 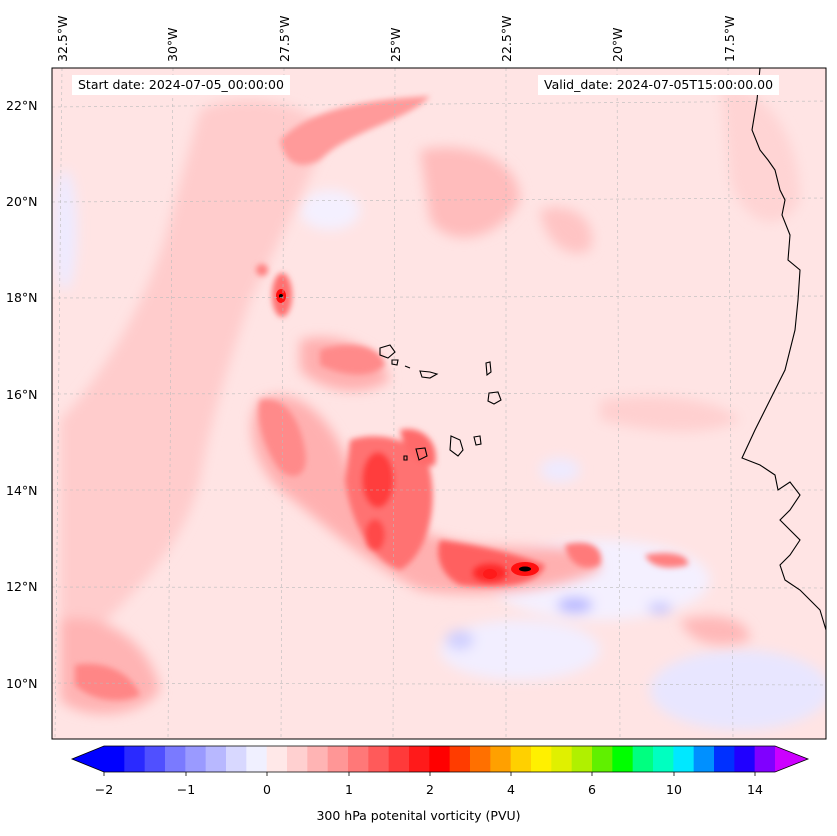 I want to click on lat-label-12n: 12°N, so click(x=22, y=586).